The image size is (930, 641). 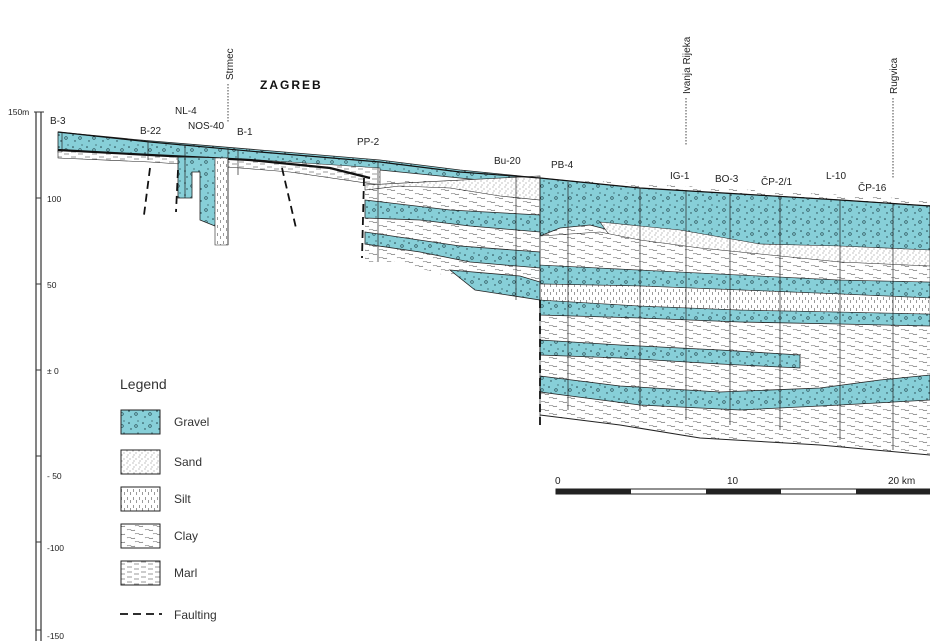 What do you see at coordinates (185, 573) in the screenshot?
I see `svg-text: Marl` at bounding box center [185, 573].